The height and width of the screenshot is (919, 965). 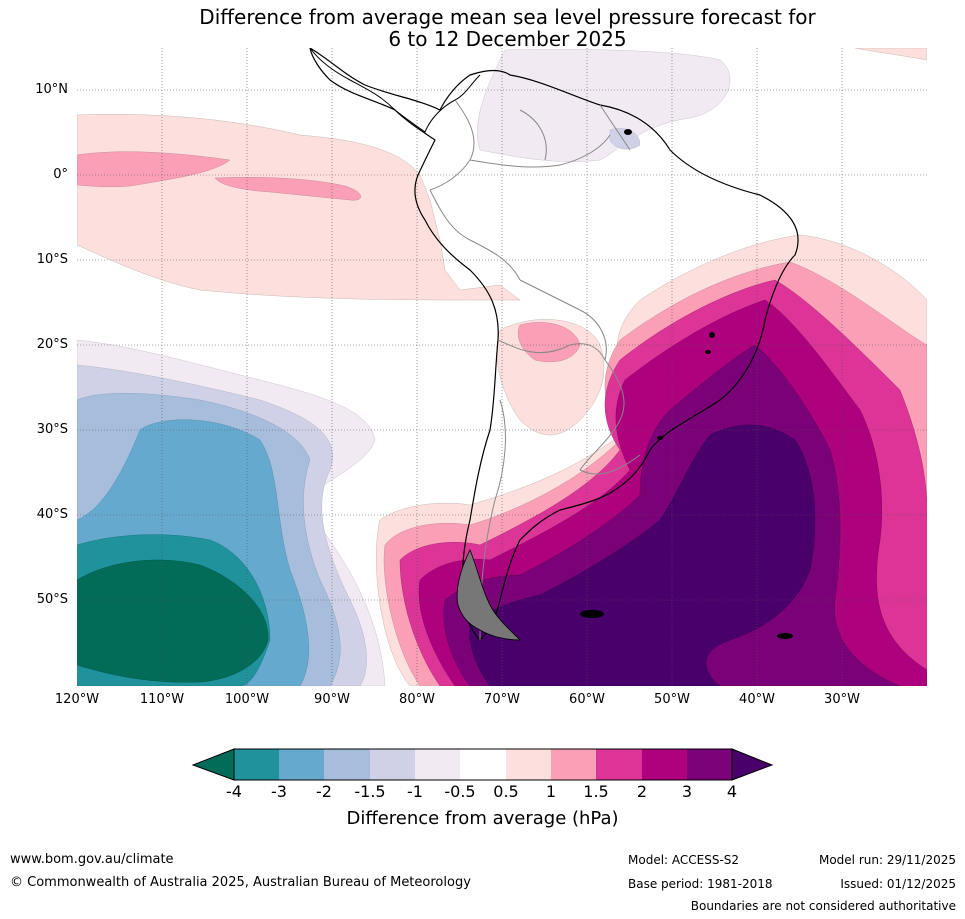 I want to click on lon-label-80w: 80°W, so click(x=417, y=699).